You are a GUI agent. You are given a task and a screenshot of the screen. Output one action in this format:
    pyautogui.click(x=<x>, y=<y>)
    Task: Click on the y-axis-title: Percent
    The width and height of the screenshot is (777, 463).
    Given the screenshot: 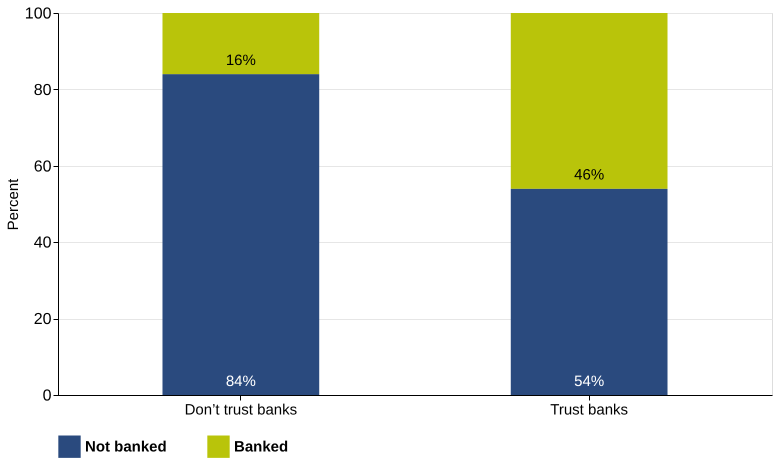 What is the action you would take?
    pyautogui.click(x=13, y=204)
    